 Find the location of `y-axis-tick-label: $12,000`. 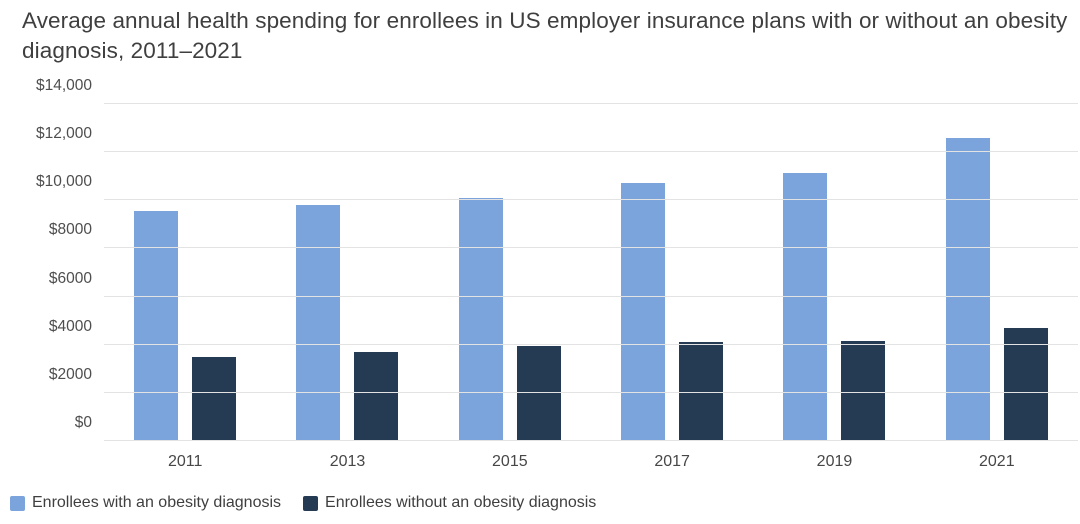

y-axis-tick-label: $12,000 is located at coordinates (63, 134).